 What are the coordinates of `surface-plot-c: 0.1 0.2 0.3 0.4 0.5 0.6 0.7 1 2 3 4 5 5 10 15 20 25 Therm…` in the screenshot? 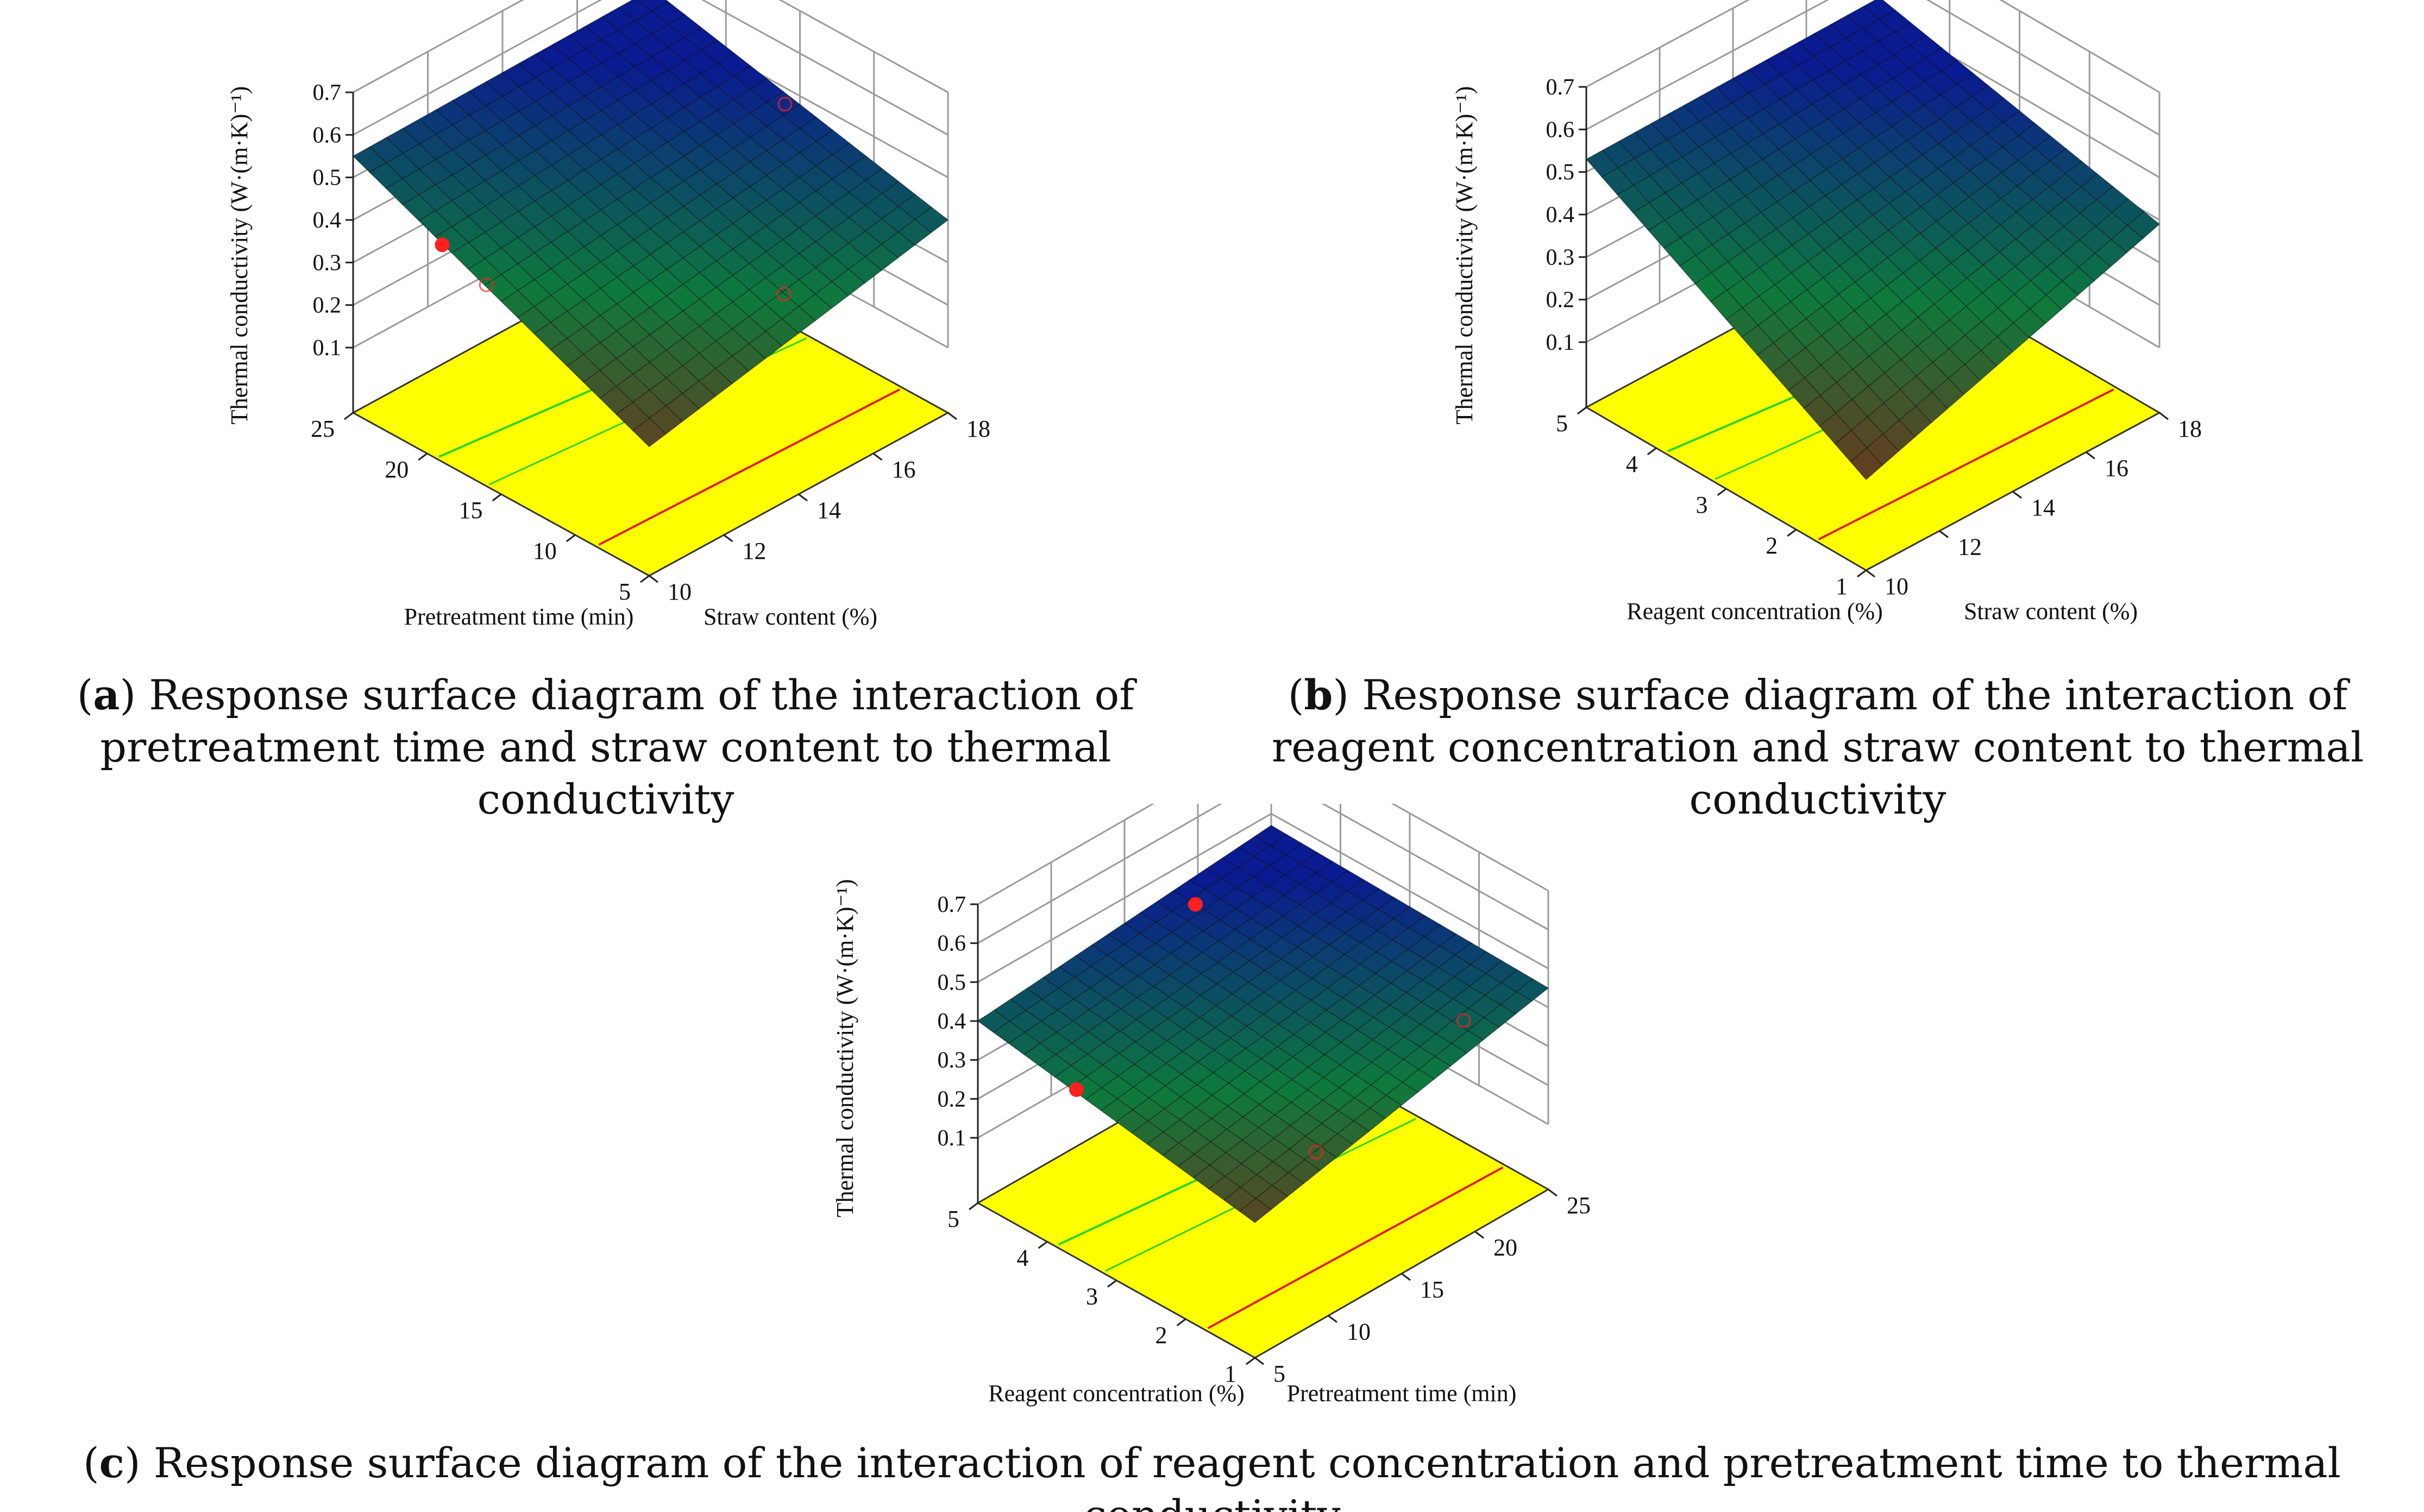 It's located at (1211, 1105).